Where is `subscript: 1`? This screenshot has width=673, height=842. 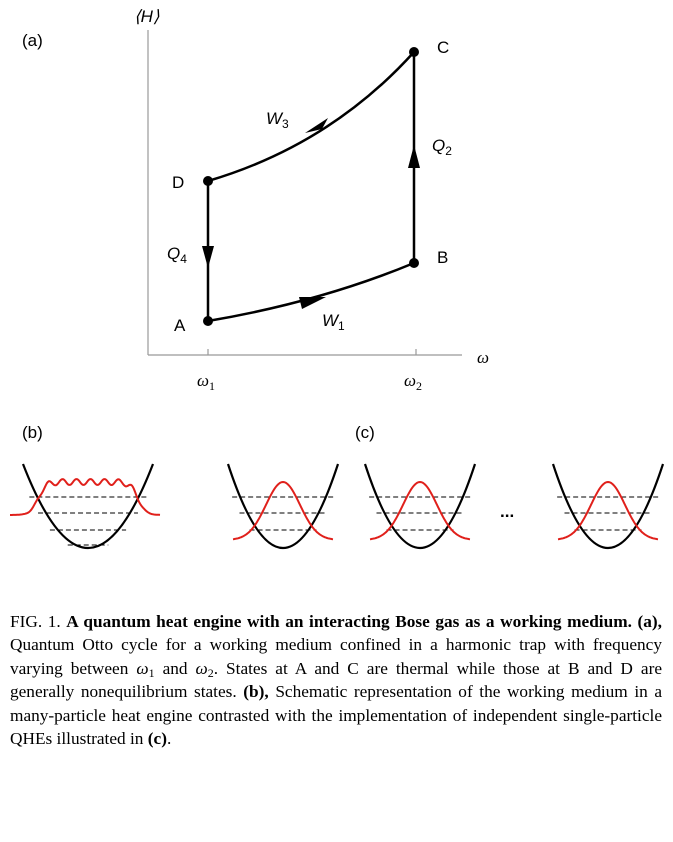 subscript: 1 is located at coordinates (151, 672).